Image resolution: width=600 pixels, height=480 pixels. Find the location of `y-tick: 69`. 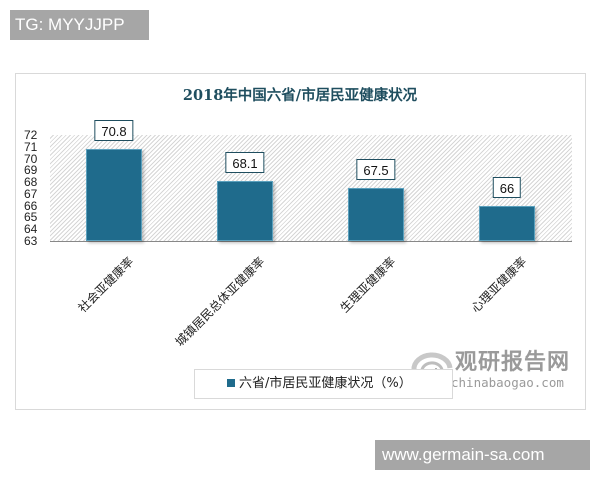

y-tick: 69 is located at coordinates (31, 170).